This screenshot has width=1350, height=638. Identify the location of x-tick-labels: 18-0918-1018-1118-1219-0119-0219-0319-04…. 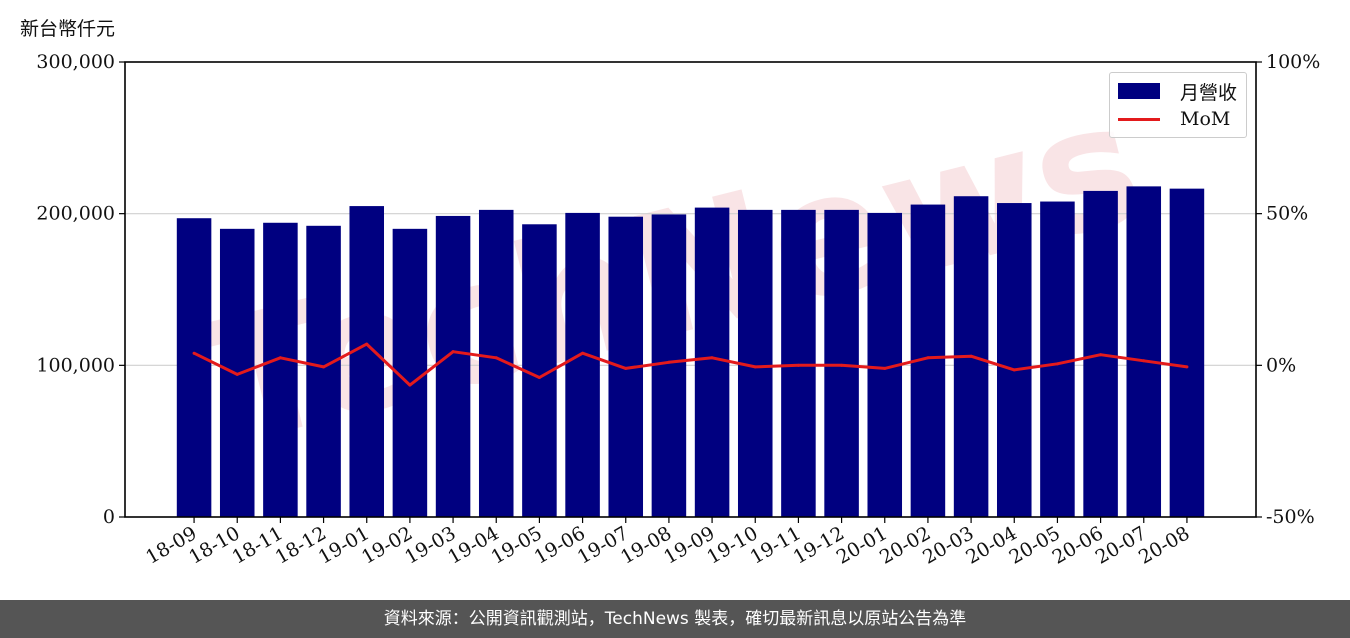
(667, 545).